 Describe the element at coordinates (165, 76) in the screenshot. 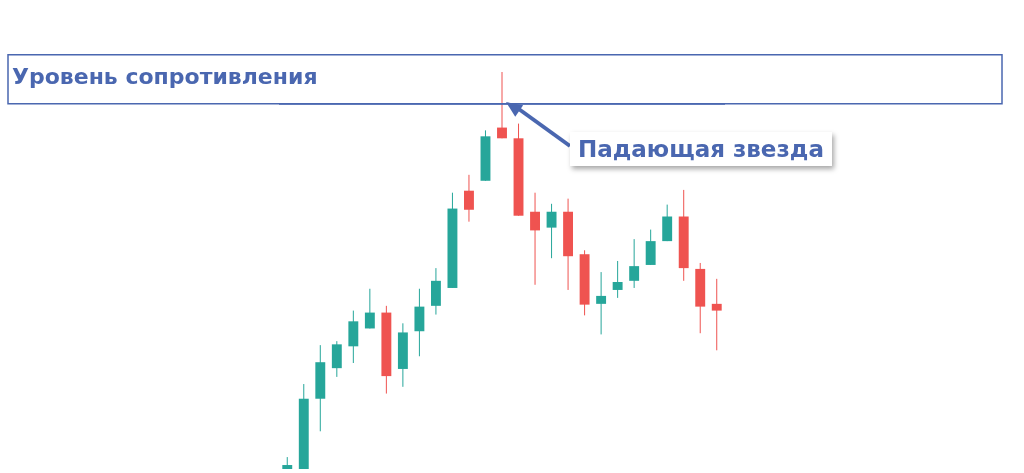

I see `ref-line-label: Уровень сопротивления` at that location.